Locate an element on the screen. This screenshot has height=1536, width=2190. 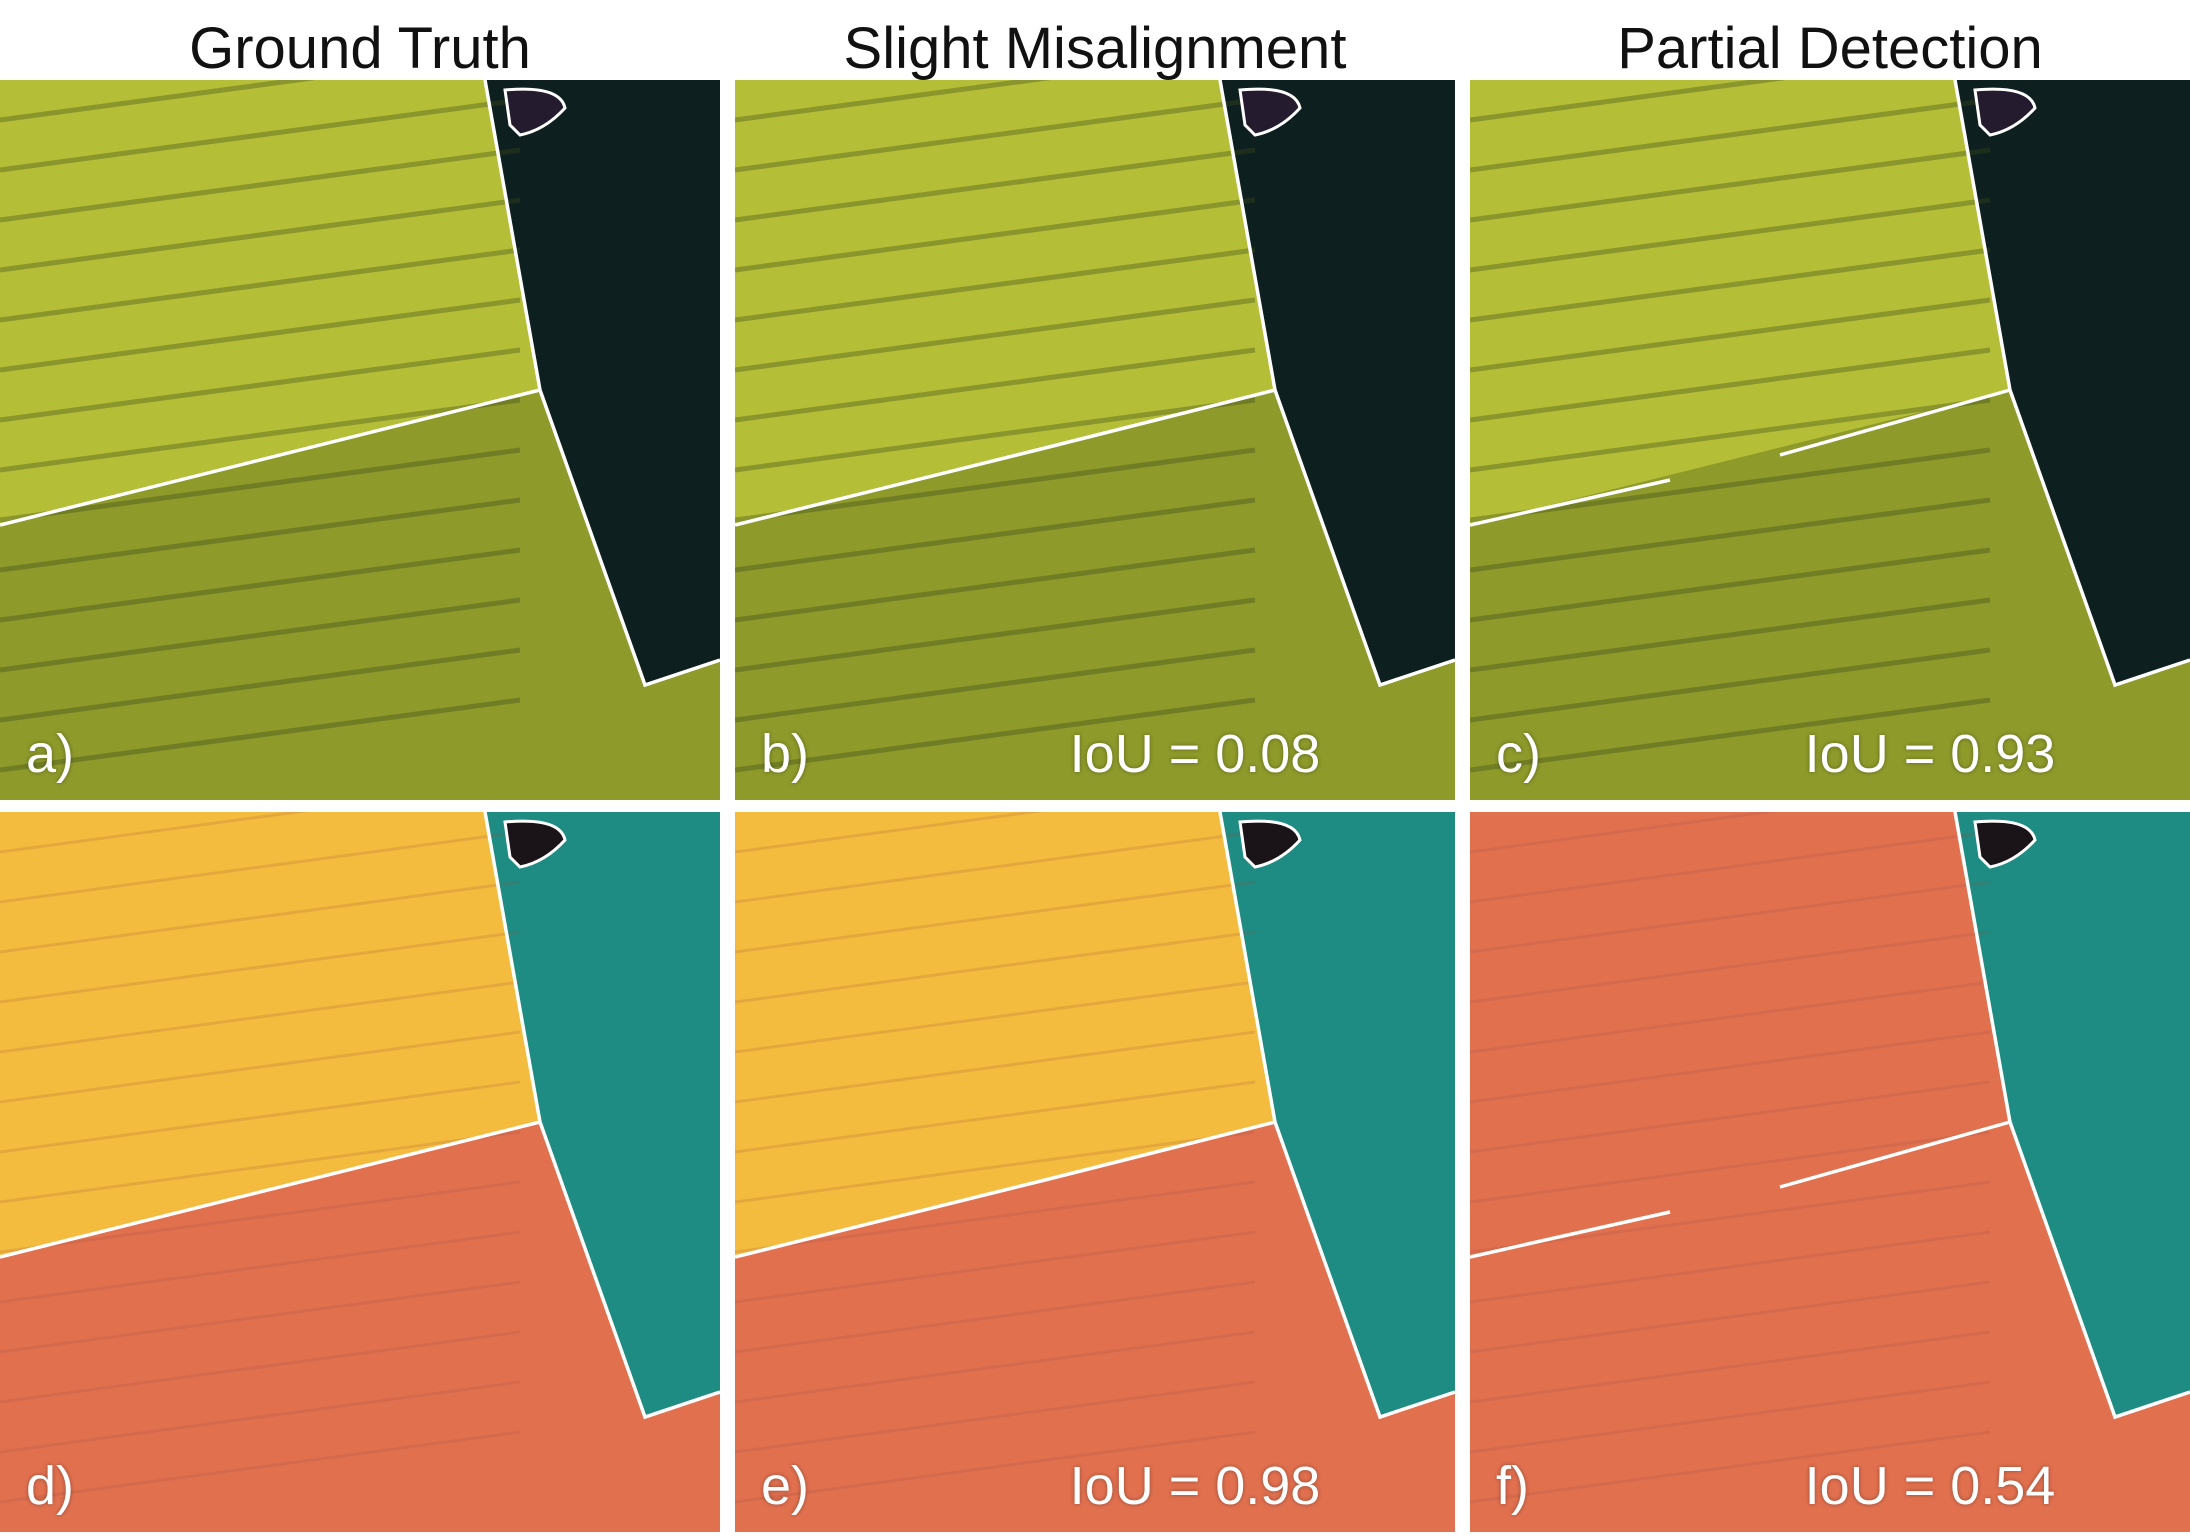
title-partial-detection: Partial Detection is located at coordinates (1830, 48).